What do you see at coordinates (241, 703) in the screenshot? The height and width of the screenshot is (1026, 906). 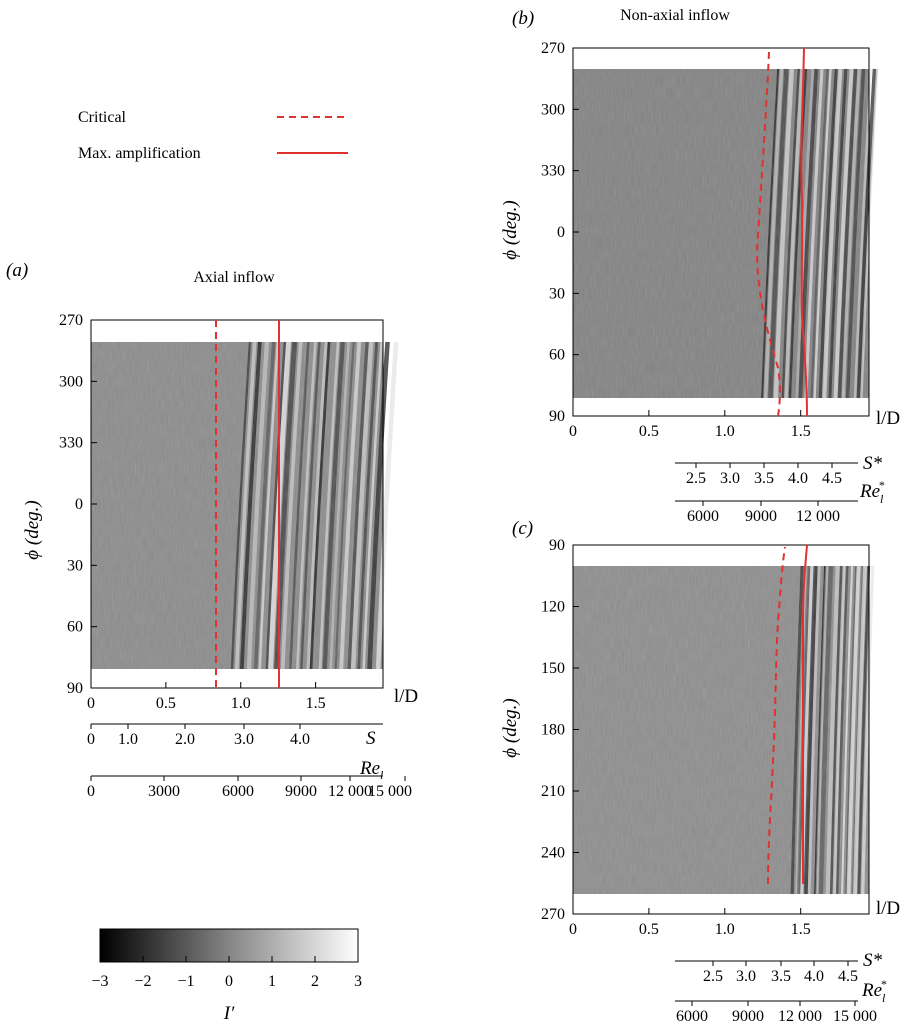 I see `panel-a-xtick-label: 1.0` at bounding box center [241, 703].